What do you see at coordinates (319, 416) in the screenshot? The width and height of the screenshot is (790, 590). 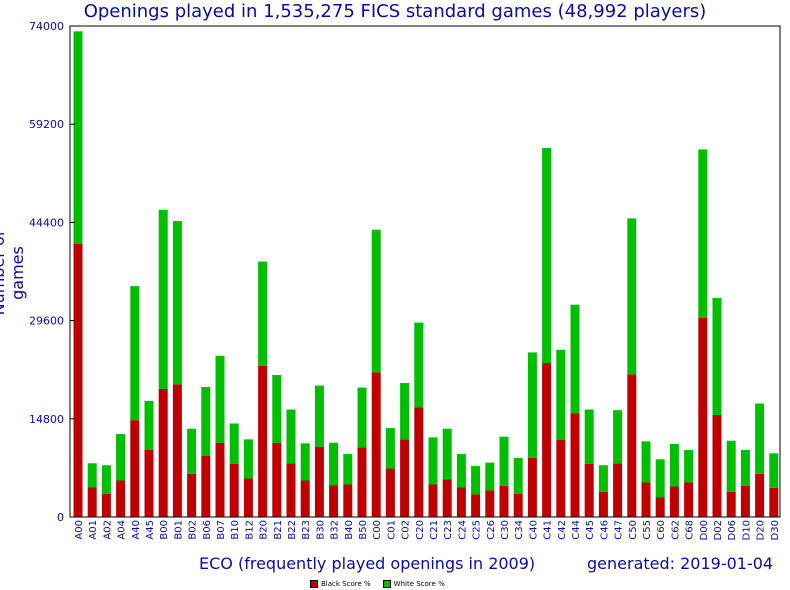 I see `bar-white-b30` at bounding box center [319, 416].